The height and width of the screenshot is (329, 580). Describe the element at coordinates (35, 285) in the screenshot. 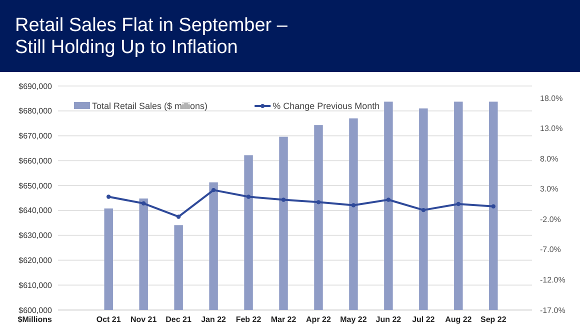

I see `y-tick-label: $610,000` at that location.